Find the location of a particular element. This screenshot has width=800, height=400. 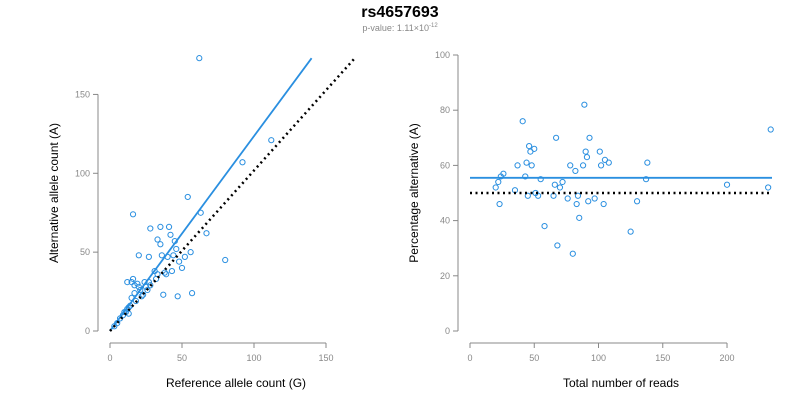

x-tick-label: 100 is located at coordinates (598, 358).